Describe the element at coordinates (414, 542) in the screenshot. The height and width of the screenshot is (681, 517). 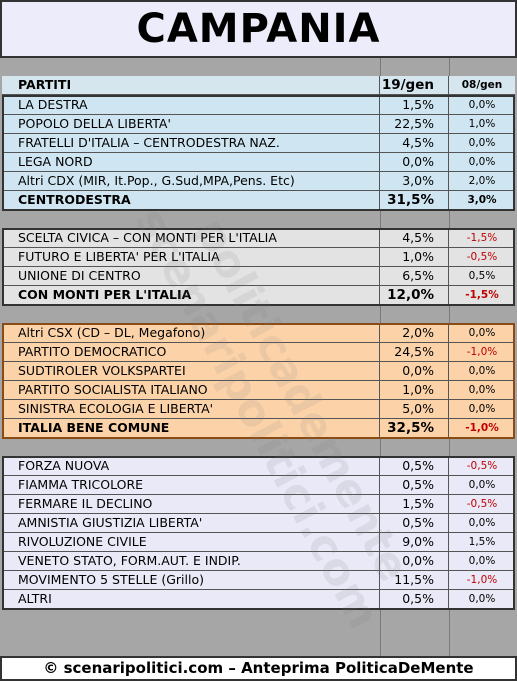
I see `percent: 9,0%` at that location.